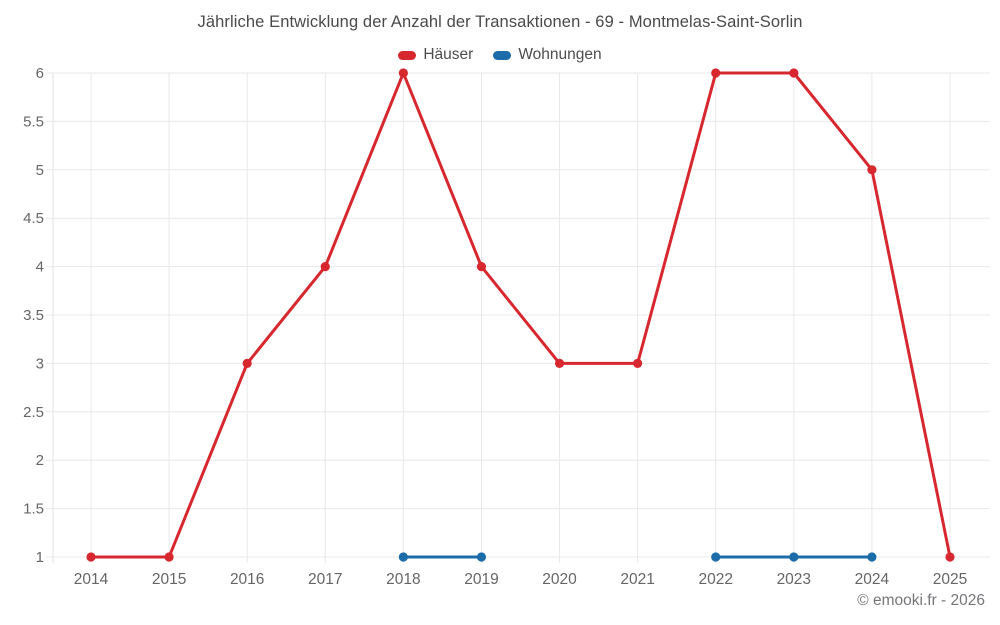  I want to click on haeuser-series-swatch, so click(407, 55).